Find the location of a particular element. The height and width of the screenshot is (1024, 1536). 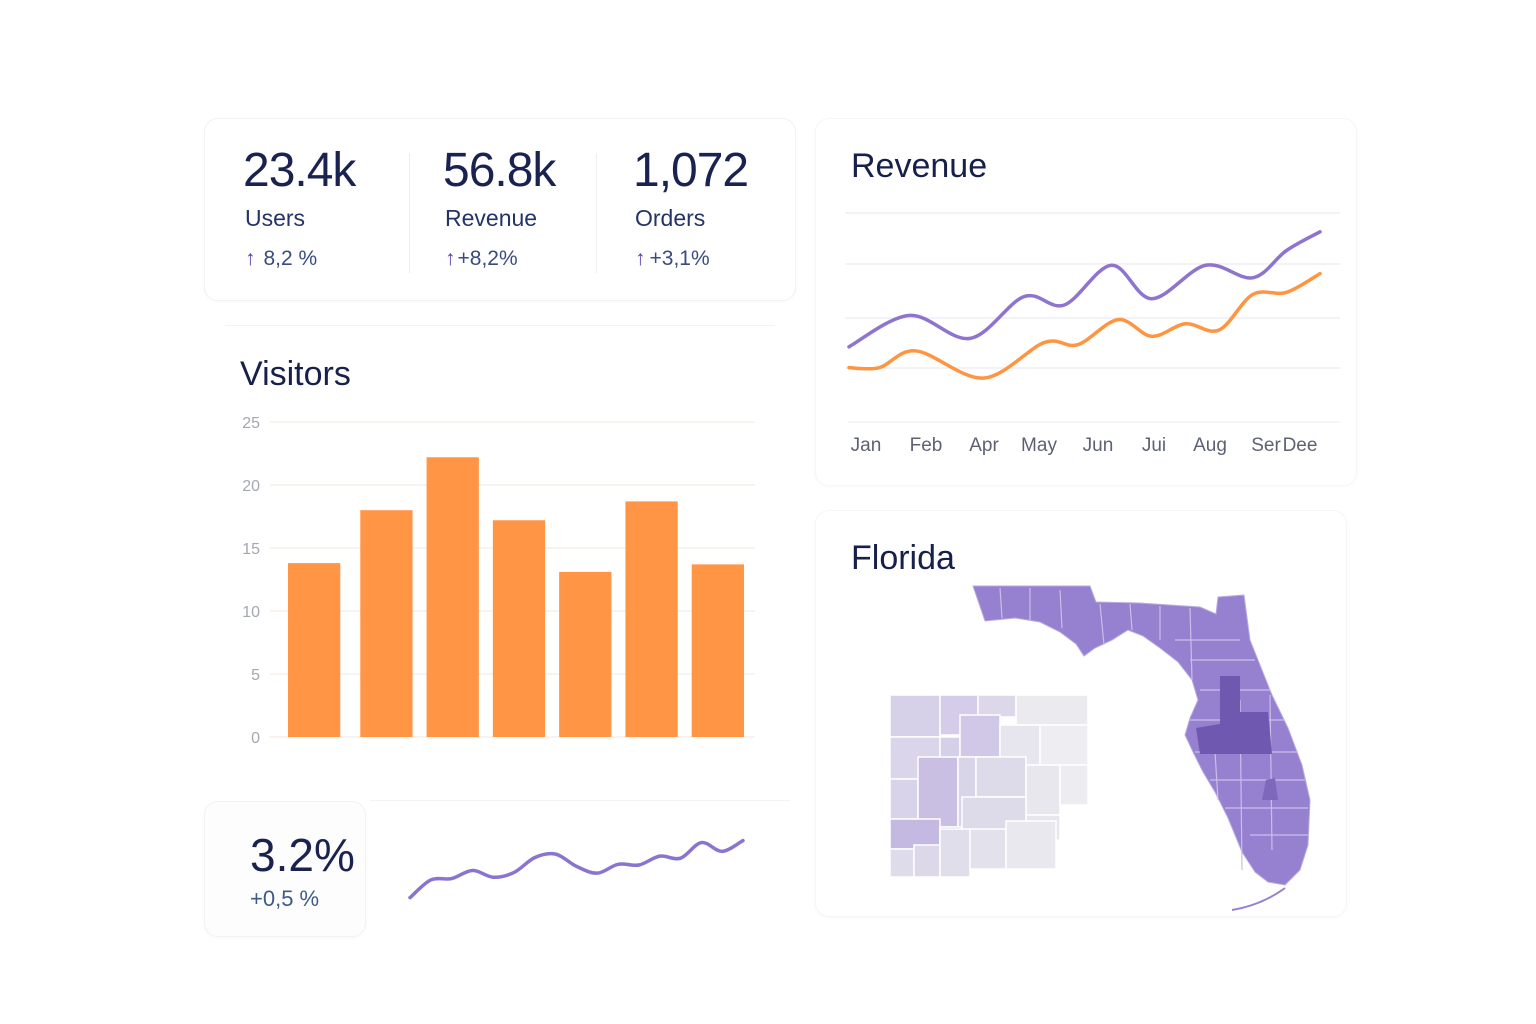

county-inset-map is located at coordinates (989, 786).